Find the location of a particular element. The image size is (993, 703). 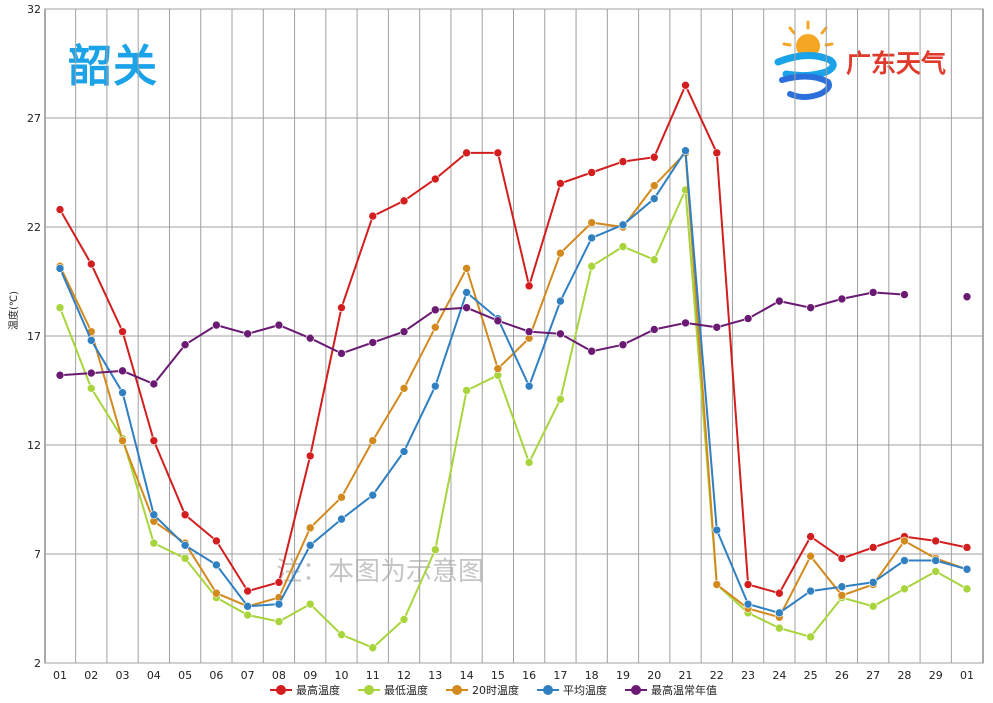

x-tick-label: 21 is located at coordinates (686, 675).